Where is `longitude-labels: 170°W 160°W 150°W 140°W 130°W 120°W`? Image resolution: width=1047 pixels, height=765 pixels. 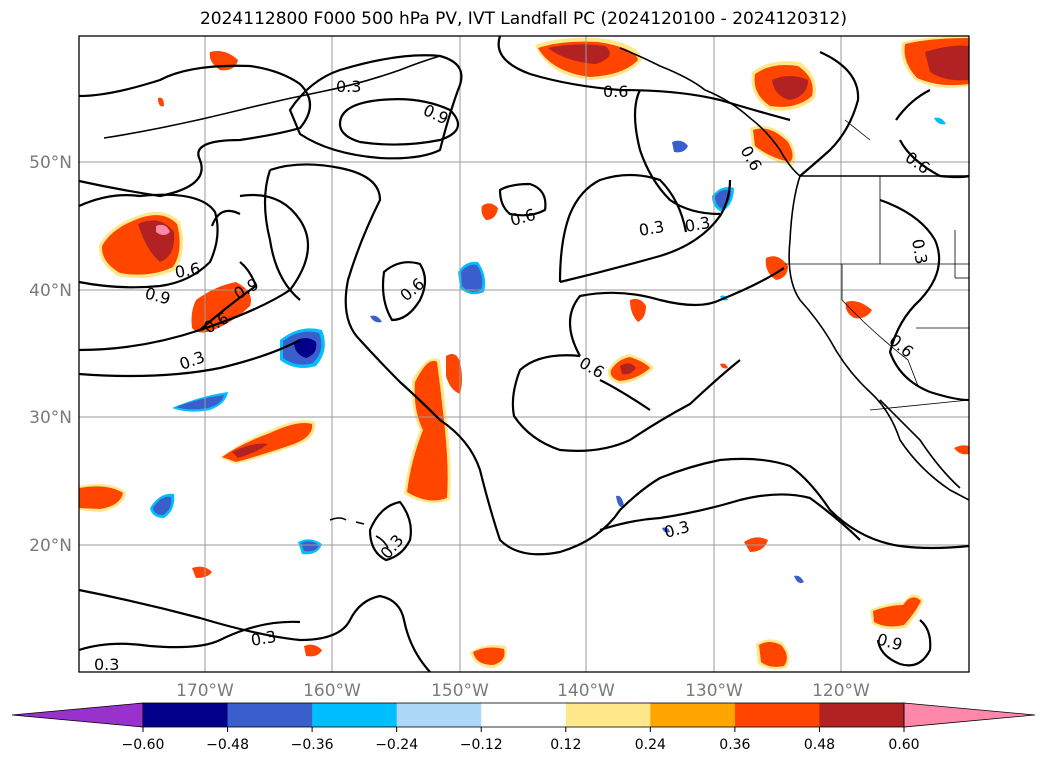 longitude-labels: 170°W 160°W 150°W 140°W 130°W 120°W is located at coordinates (523, 691).